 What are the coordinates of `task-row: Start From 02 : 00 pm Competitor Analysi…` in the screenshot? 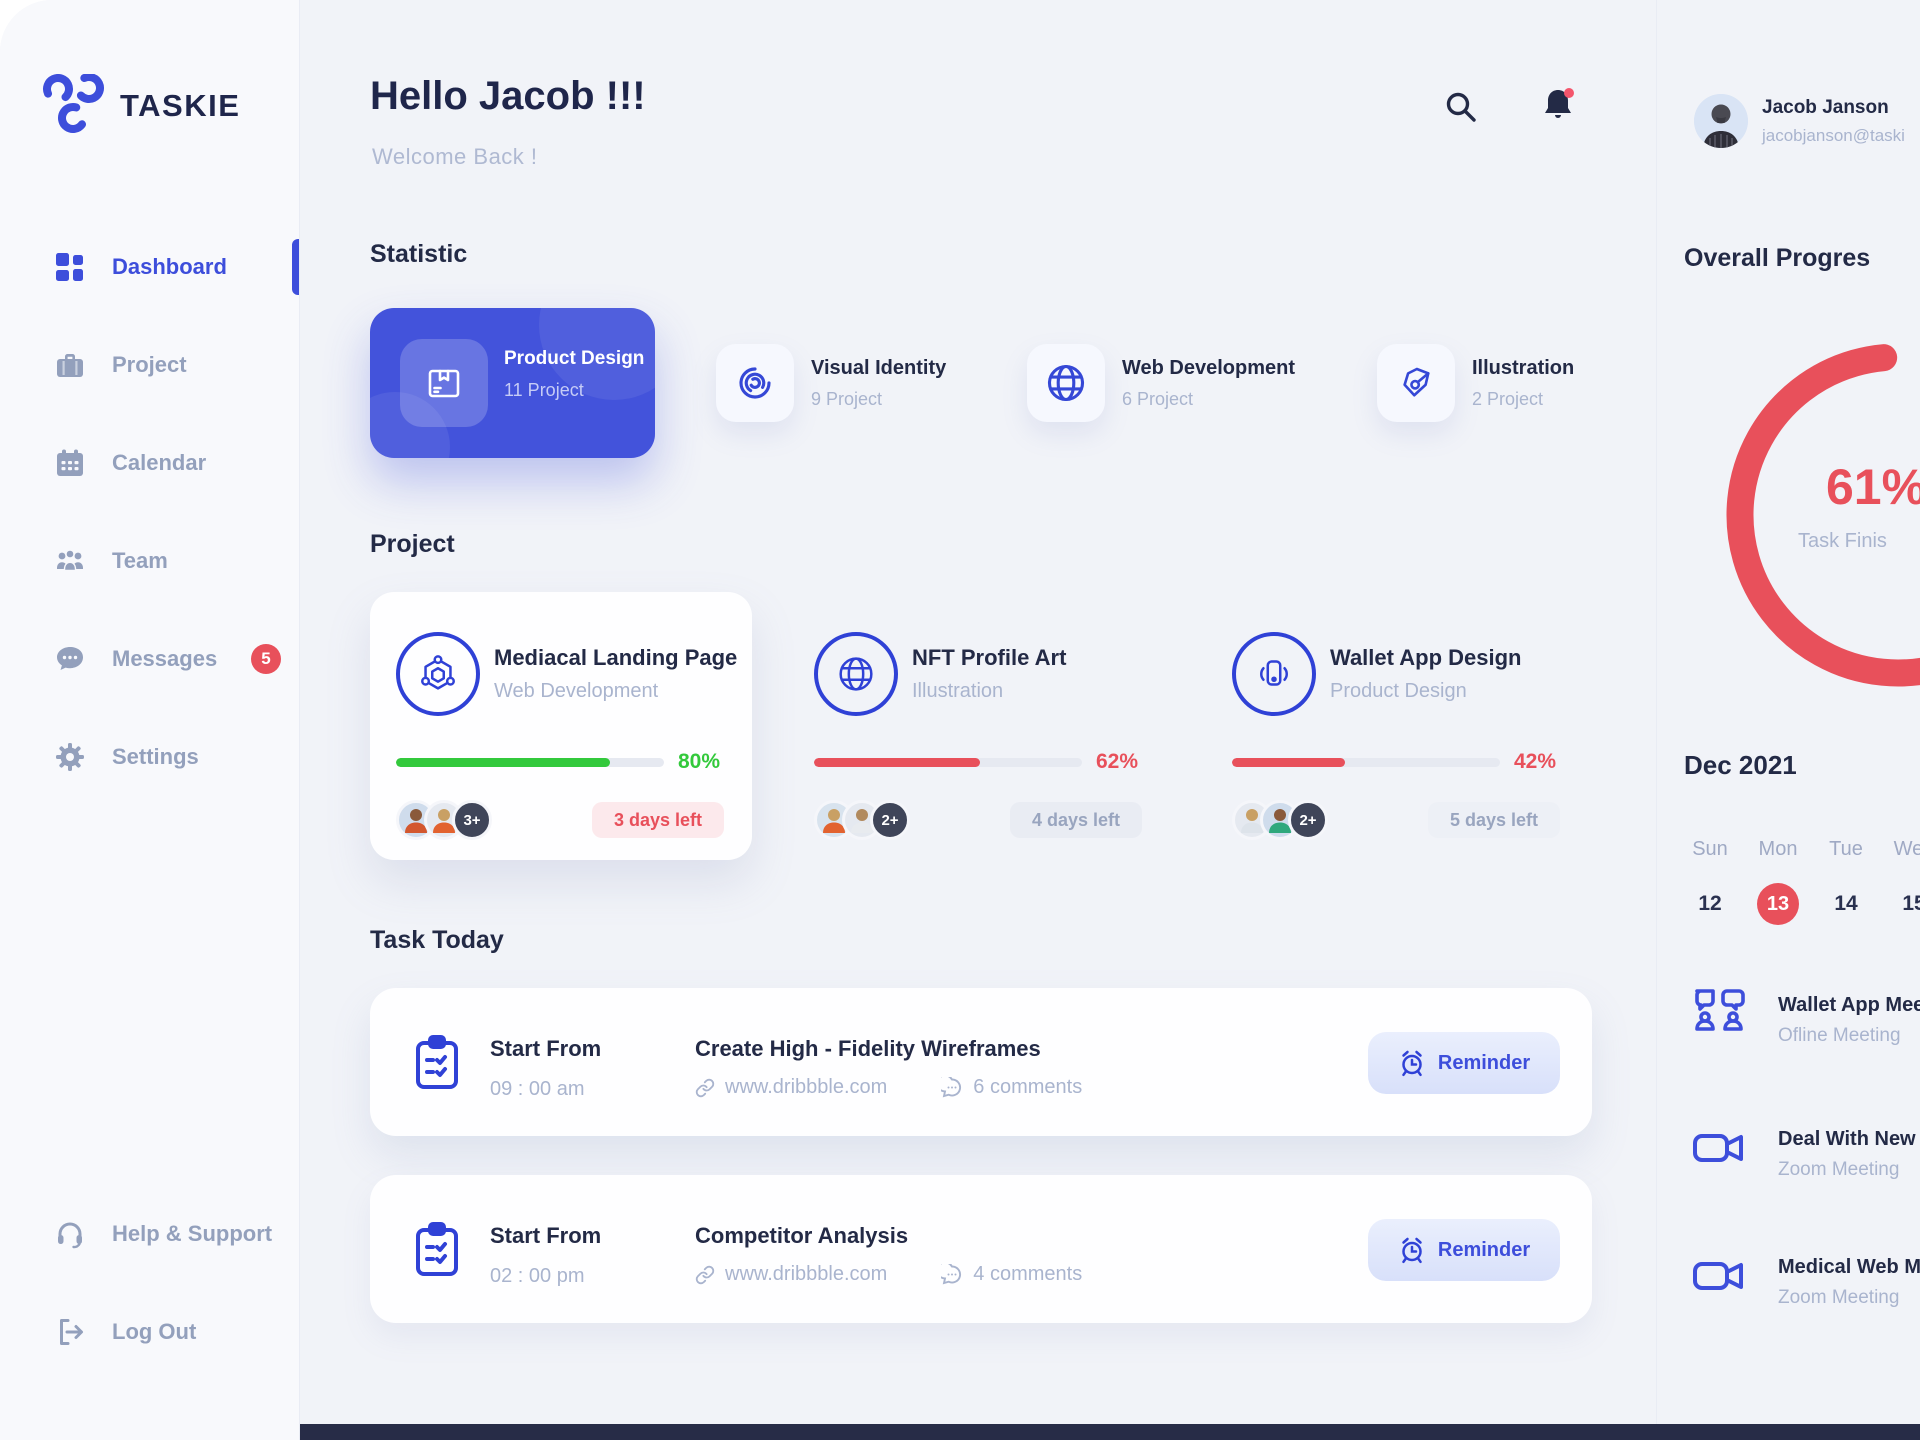 It's located at (981, 1249).